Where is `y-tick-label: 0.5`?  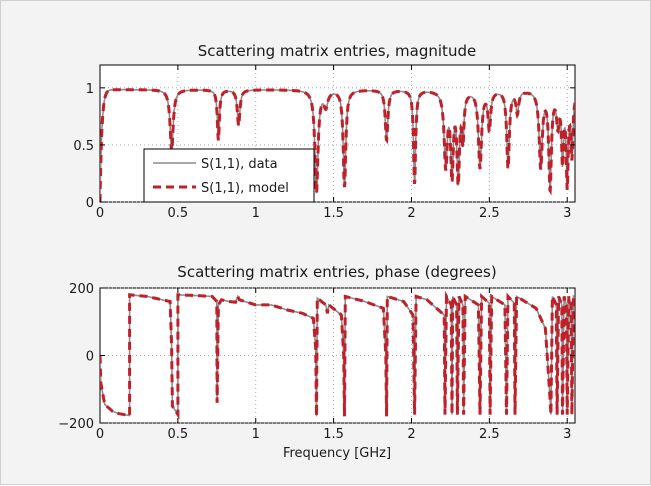
y-tick-label: 0.5 is located at coordinates (83, 146).